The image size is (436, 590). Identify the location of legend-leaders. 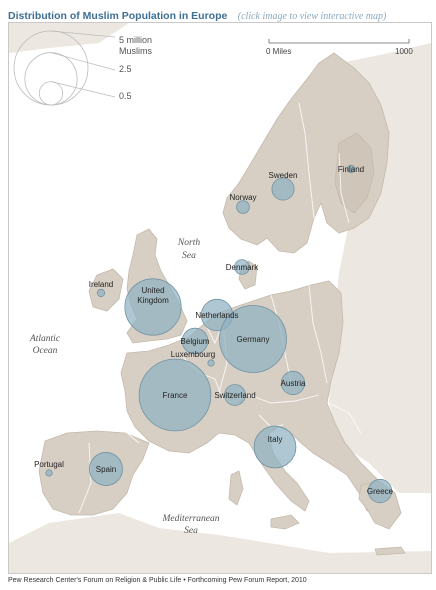
(83, 64).